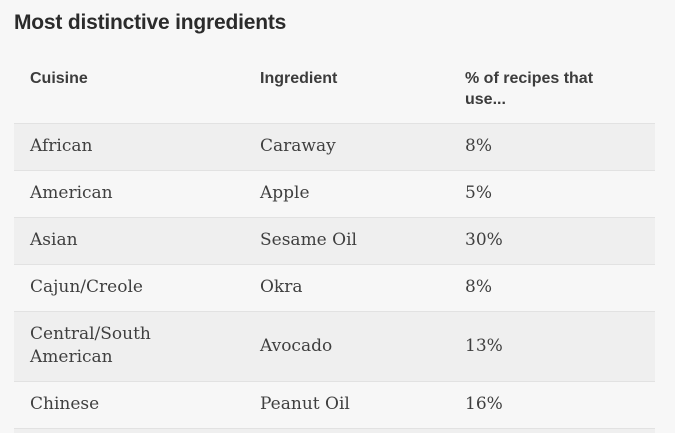 This screenshot has height=433, width=675. What do you see at coordinates (346, 147) in the screenshot?
I see `ingredient-cell: Caraway` at bounding box center [346, 147].